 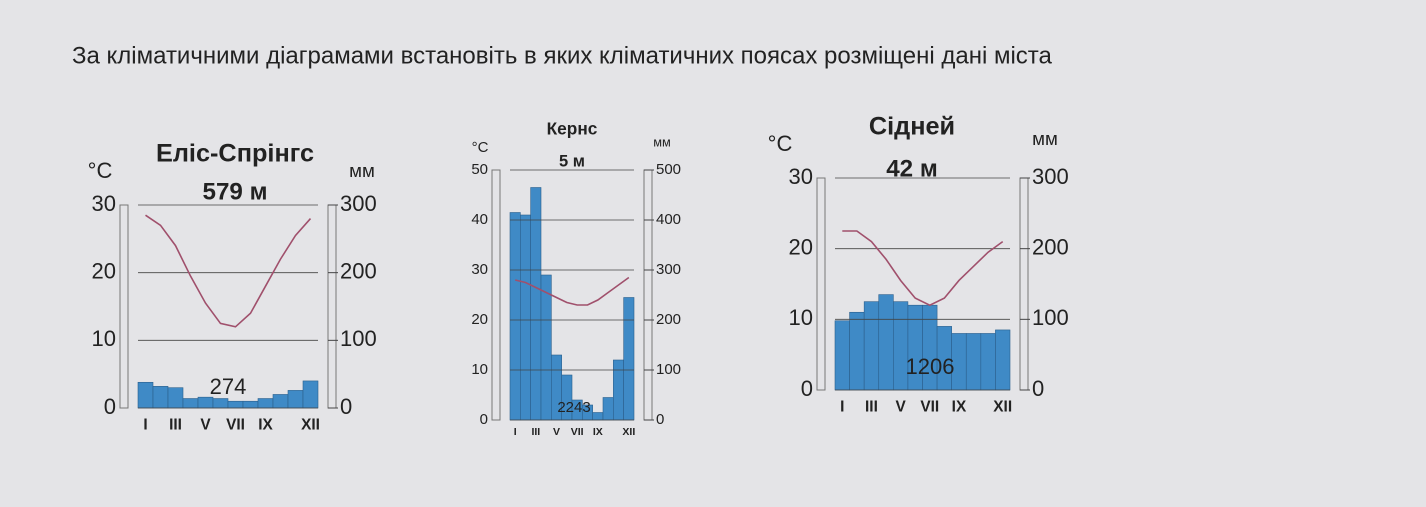 I want to click on chart-title: Еліс-Спрінгс, so click(x=235, y=154).